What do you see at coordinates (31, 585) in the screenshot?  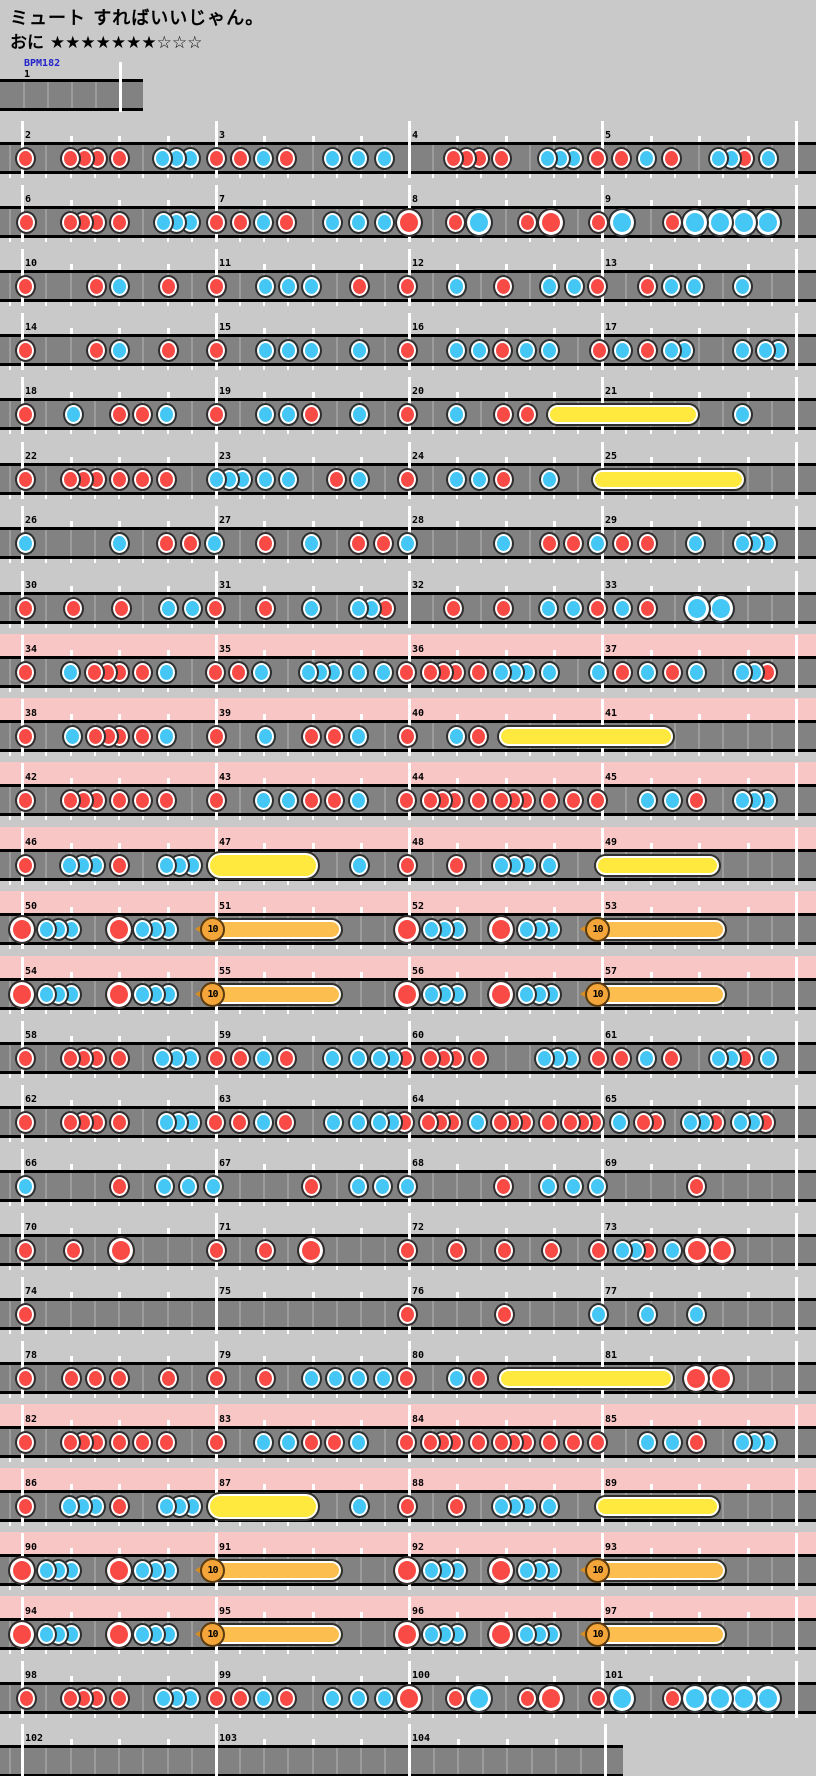 I see `measure-number-label: 30` at bounding box center [31, 585].